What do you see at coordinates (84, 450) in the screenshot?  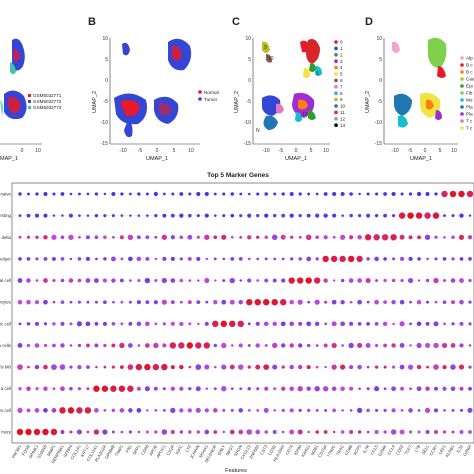 I see `dotplot-gene-label: KRT17` at bounding box center [84, 450].